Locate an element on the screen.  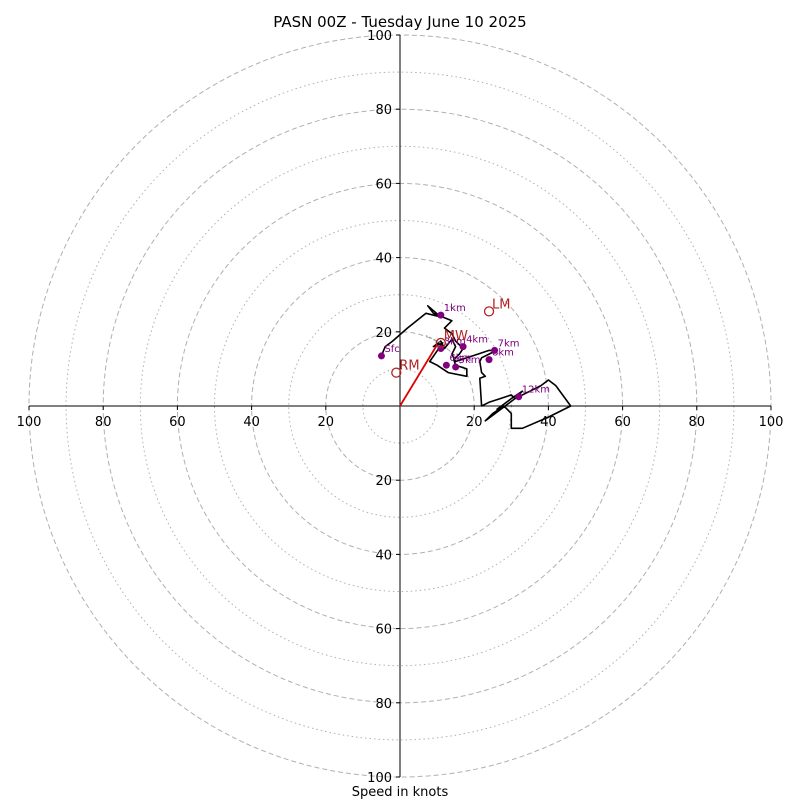
tick-label-right: 60 is located at coordinates (622, 422).